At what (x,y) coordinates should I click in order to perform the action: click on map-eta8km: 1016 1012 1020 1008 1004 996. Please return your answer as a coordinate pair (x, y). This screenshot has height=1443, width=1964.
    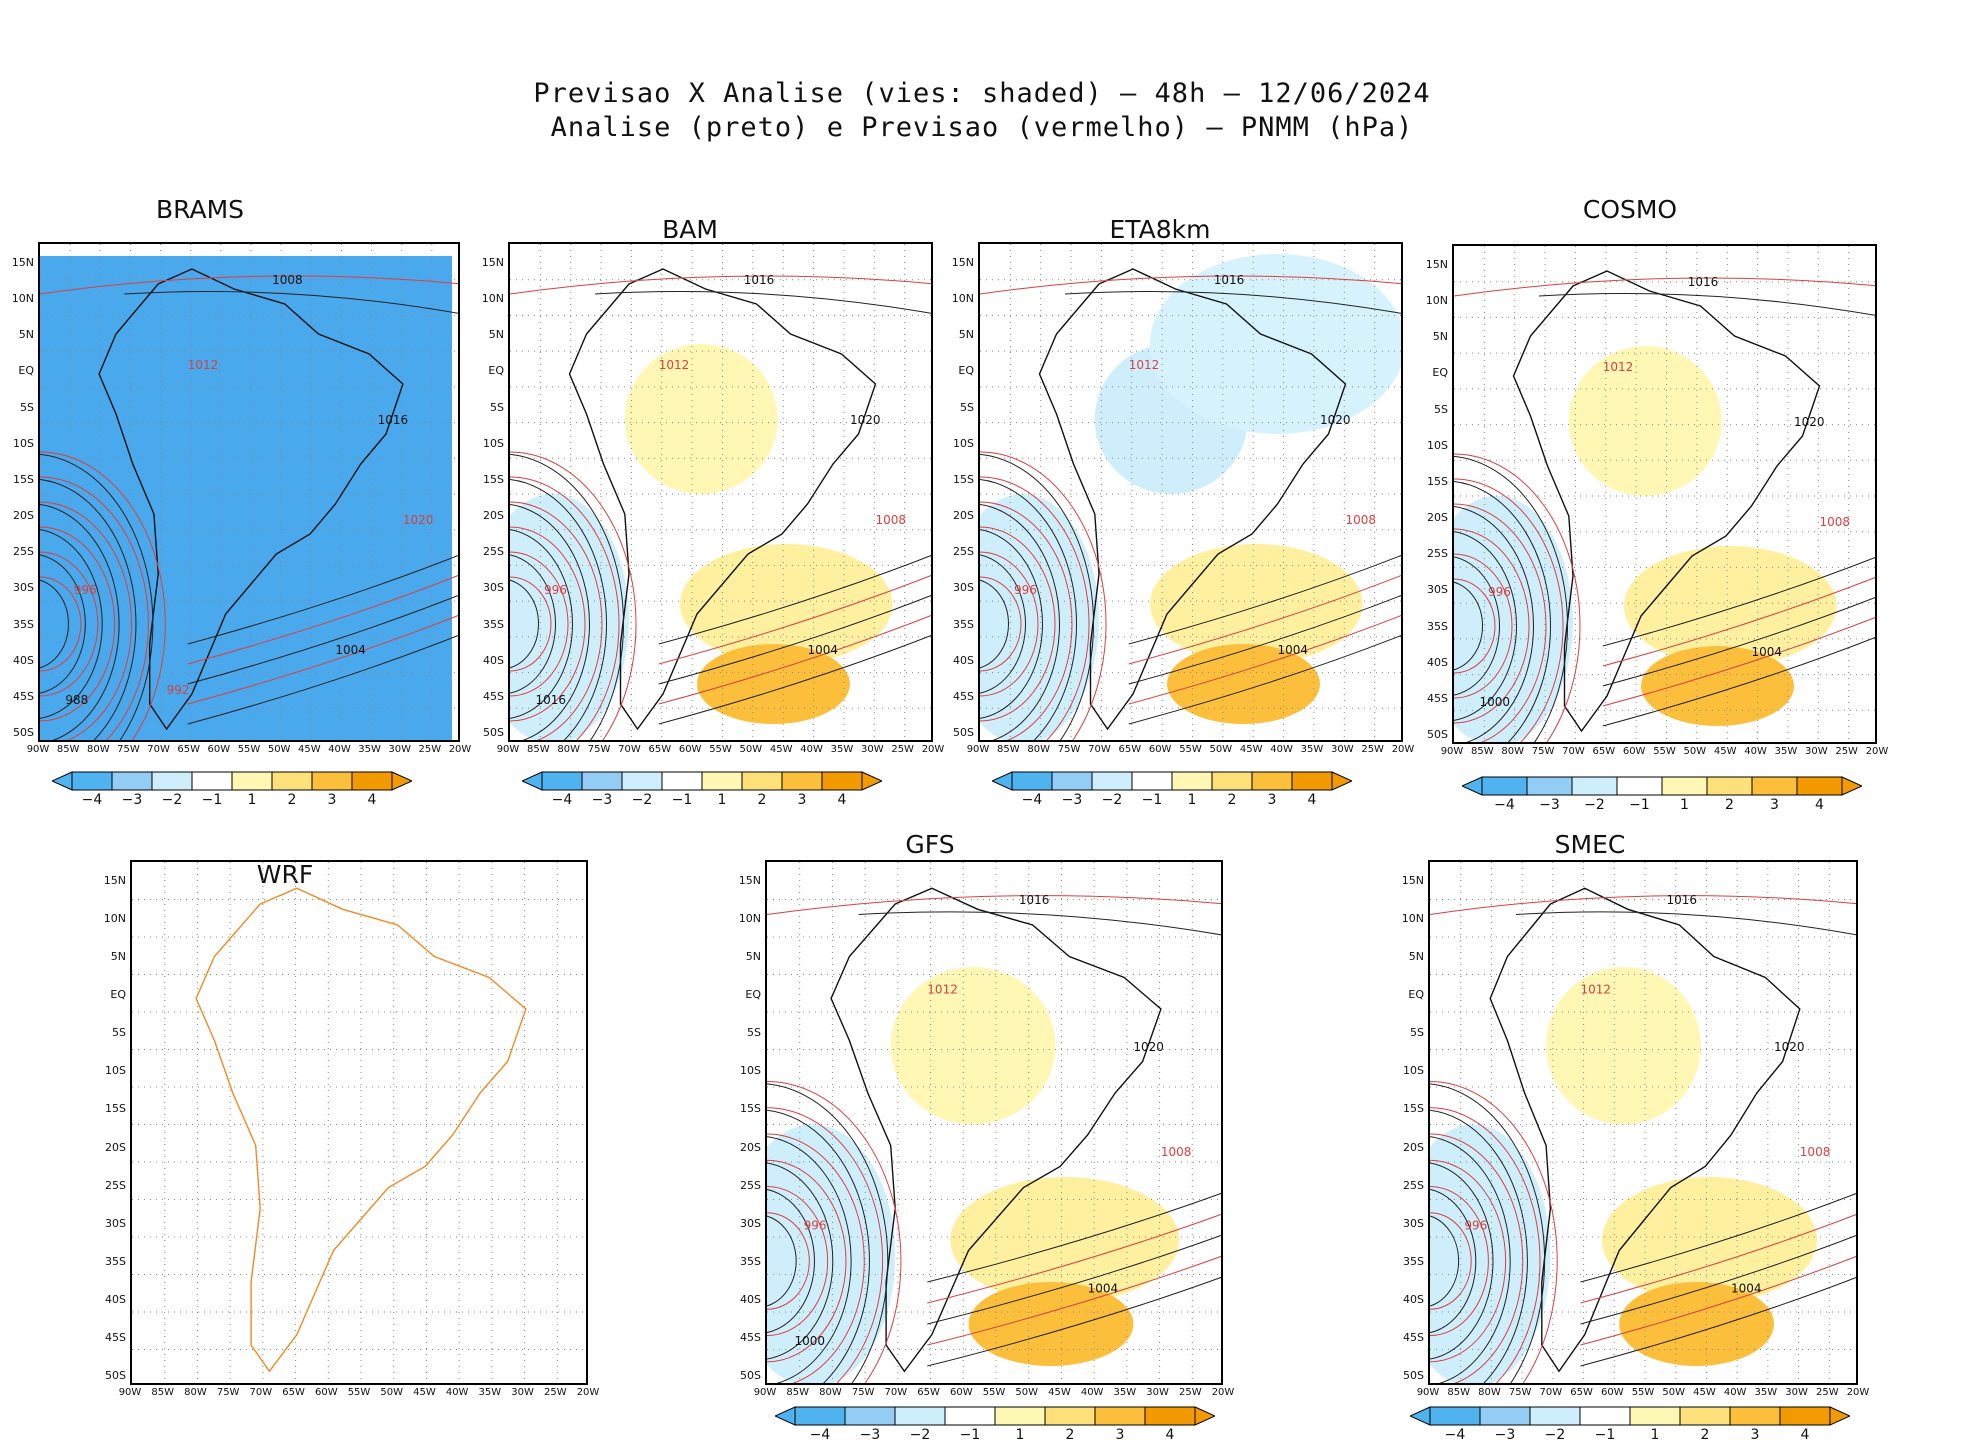
    Looking at the image, I should click on (1190, 492).